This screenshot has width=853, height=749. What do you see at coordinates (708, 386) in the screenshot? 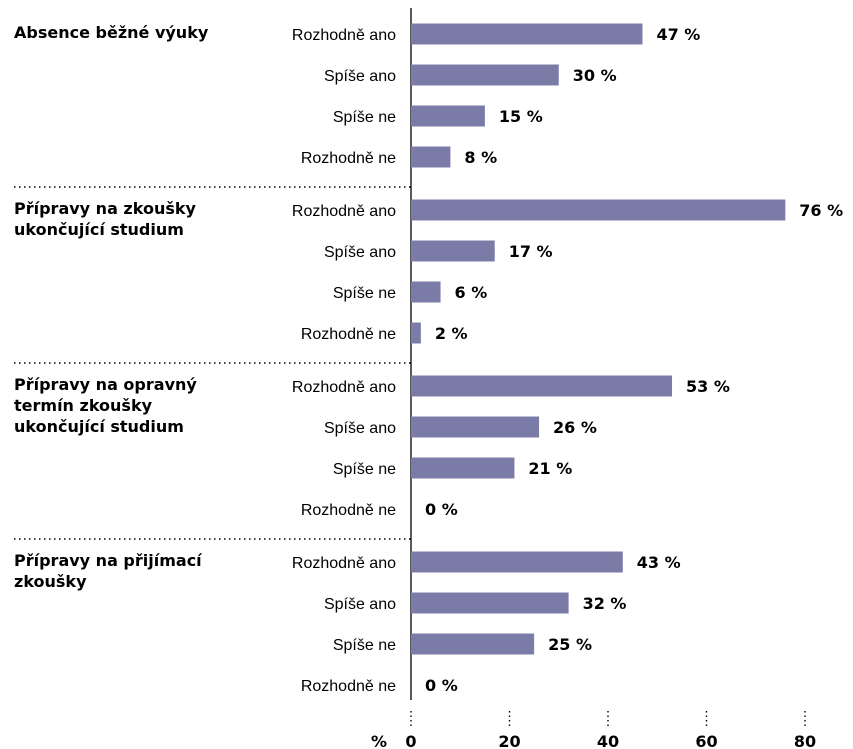
I see `data-label: 53 %` at bounding box center [708, 386].